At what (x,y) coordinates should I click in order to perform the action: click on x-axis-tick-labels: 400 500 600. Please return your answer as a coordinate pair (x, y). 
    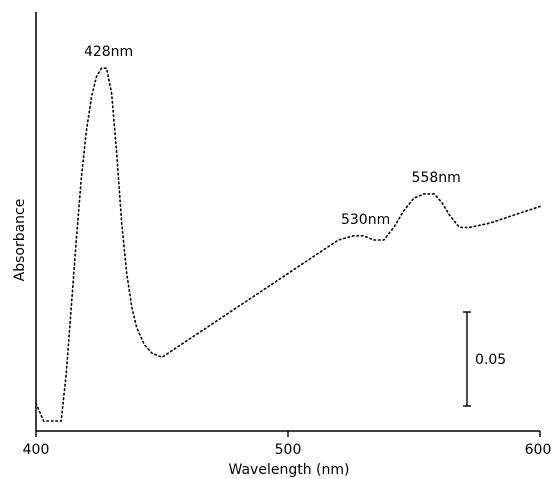
    Looking at the image, I should click on (287, 450).